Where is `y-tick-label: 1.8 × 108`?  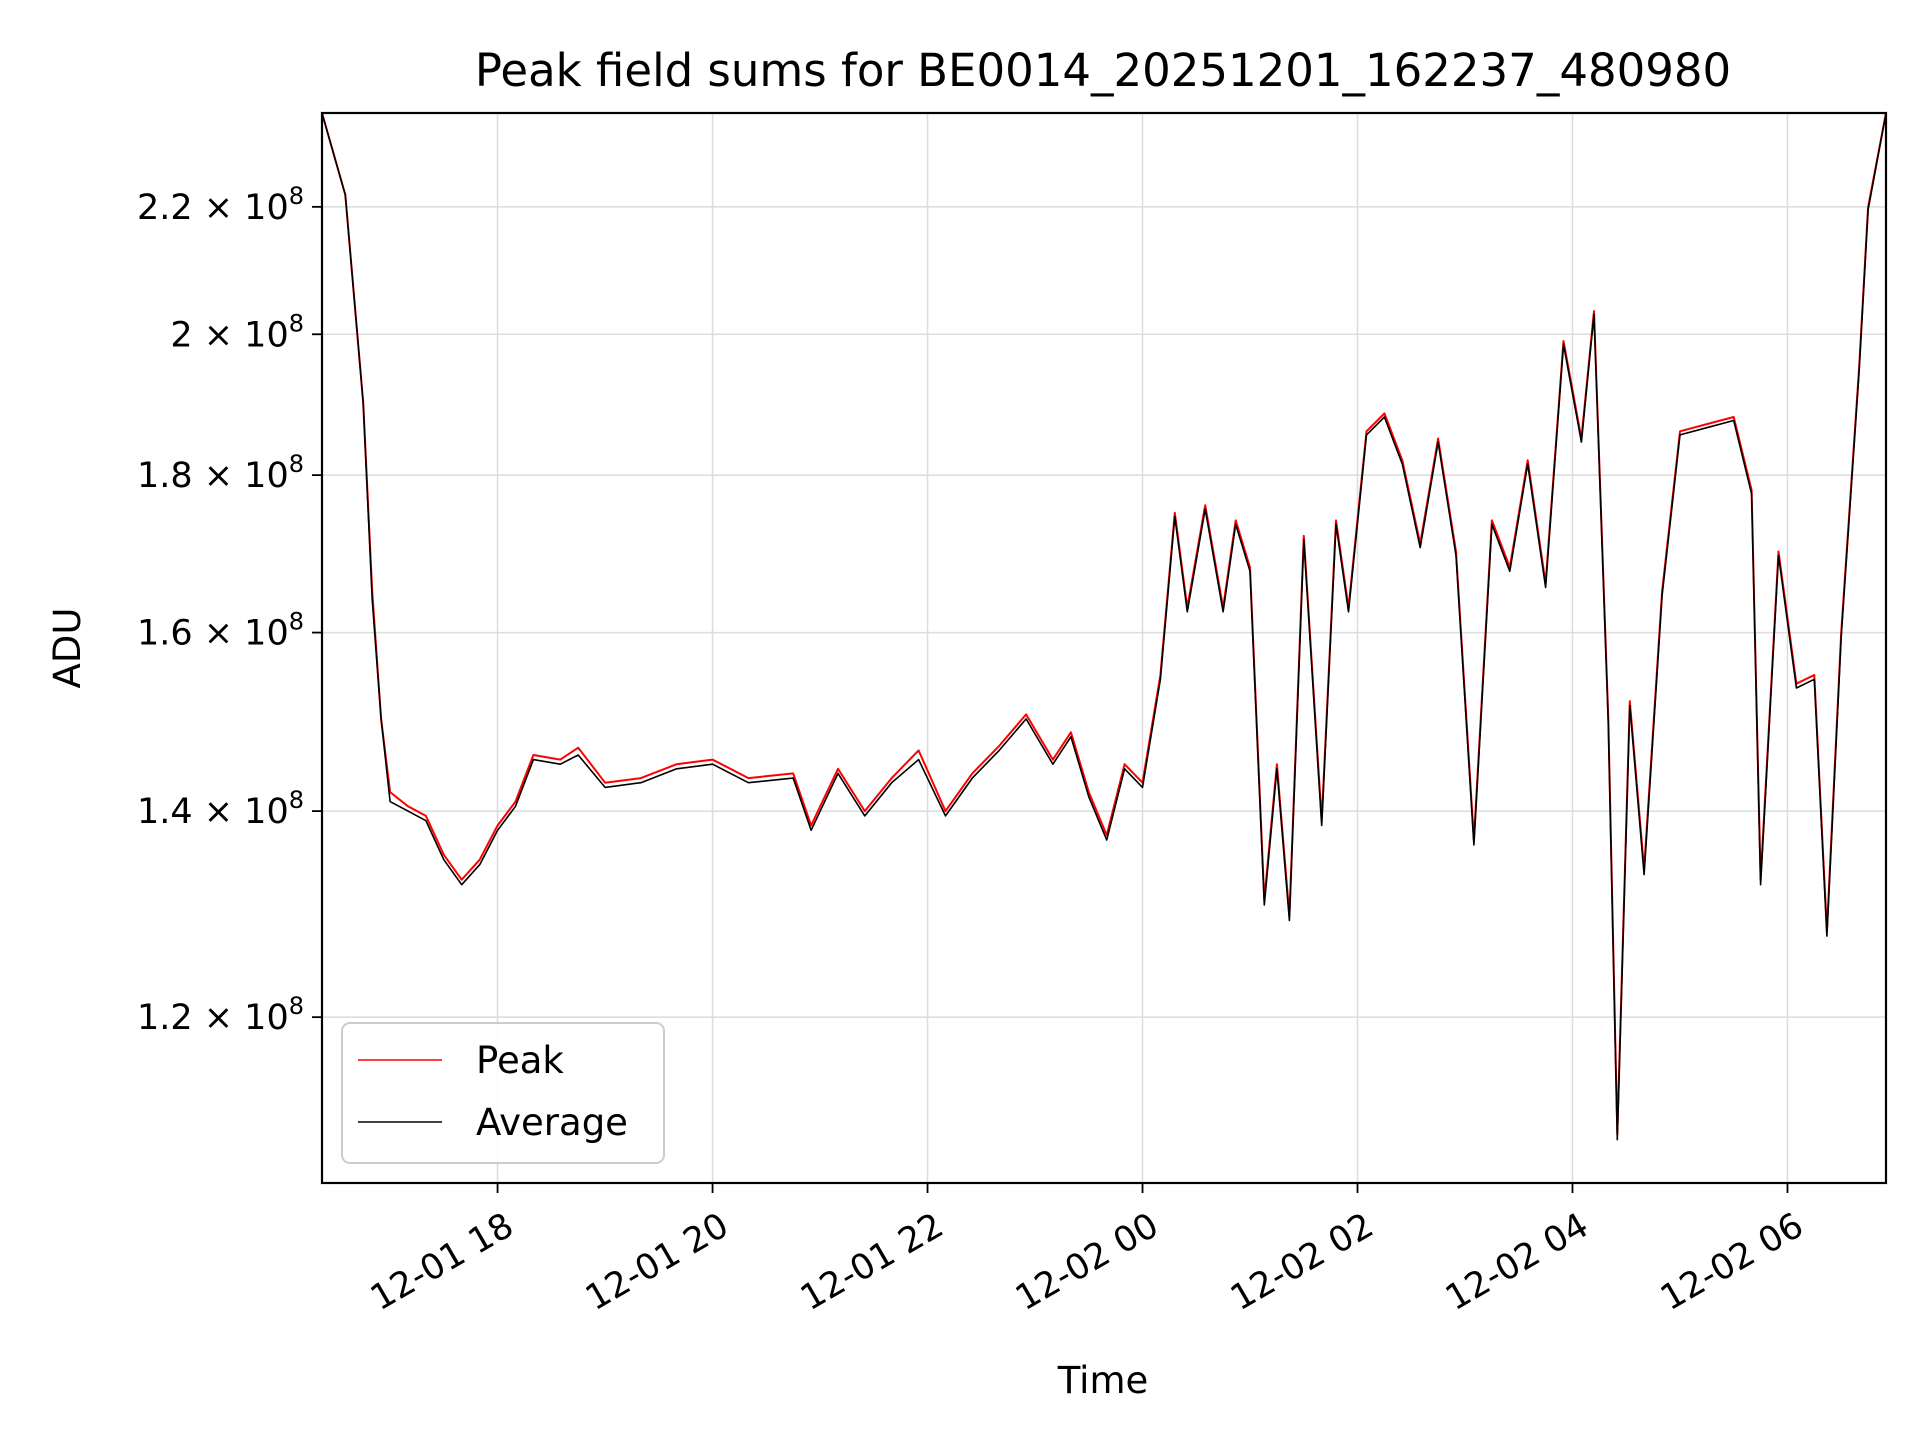 y-tick-label: 1.8 × 108 is located at coordinates (220, 473).